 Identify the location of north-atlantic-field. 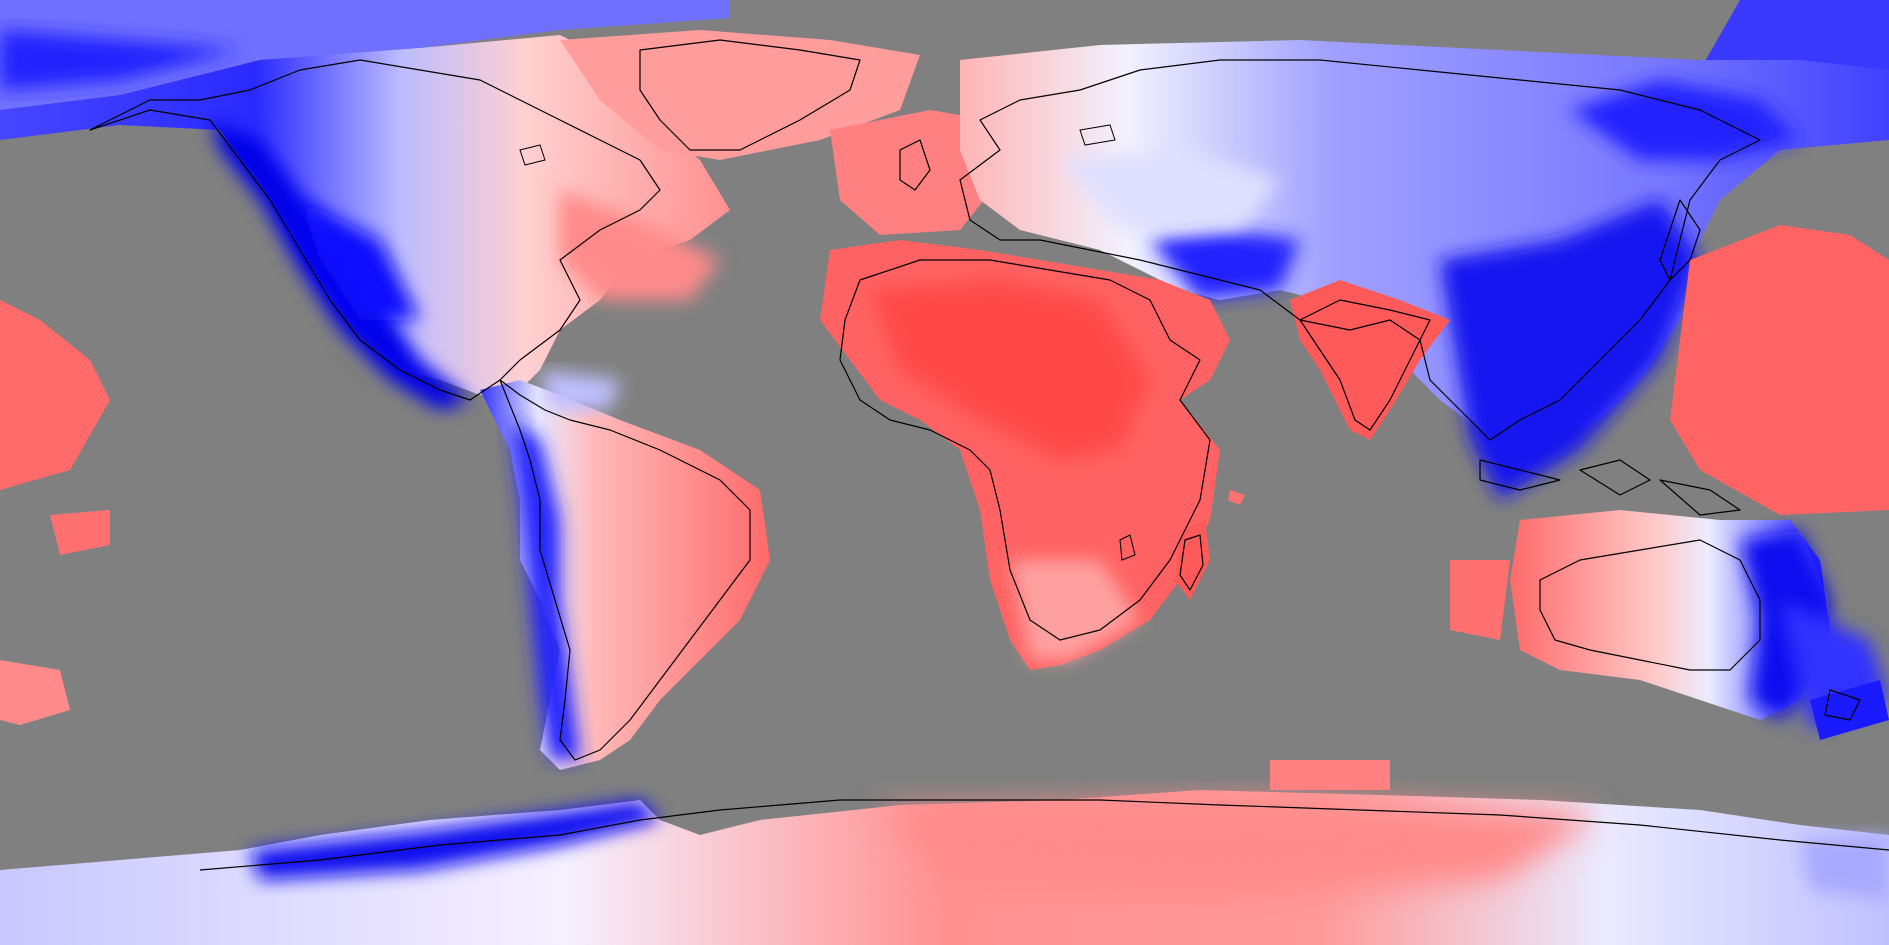
(915, 172).